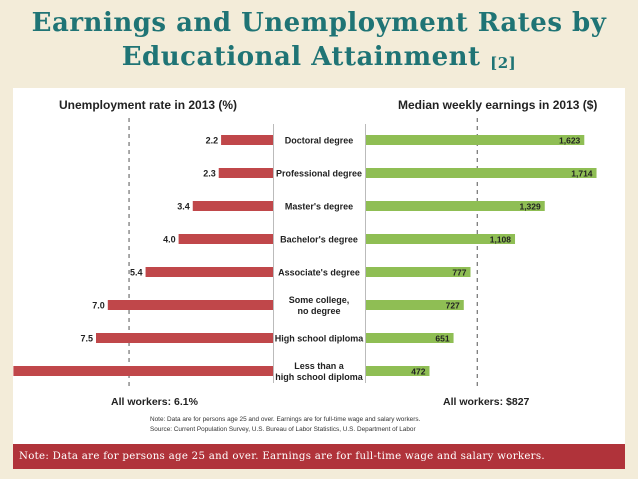  Describe the element at coordinates (319, 339) in the screenshot. I see `category-label: High school diploma` at that location.